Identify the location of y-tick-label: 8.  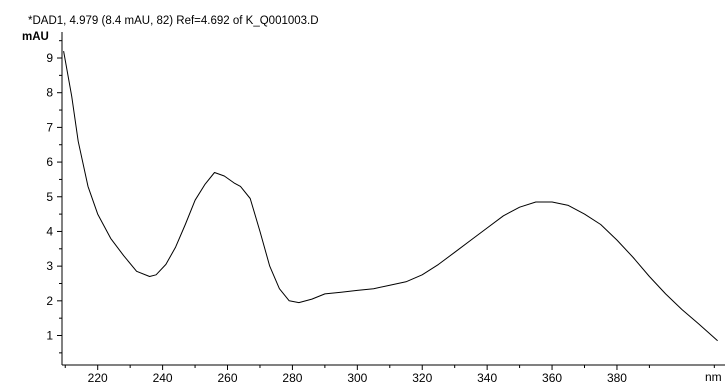
(49, 93).